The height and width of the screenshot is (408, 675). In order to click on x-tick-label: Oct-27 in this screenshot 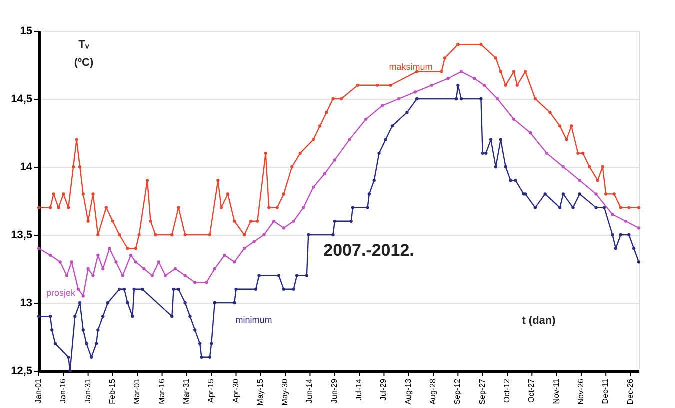, I will do `click(531, 391)`.